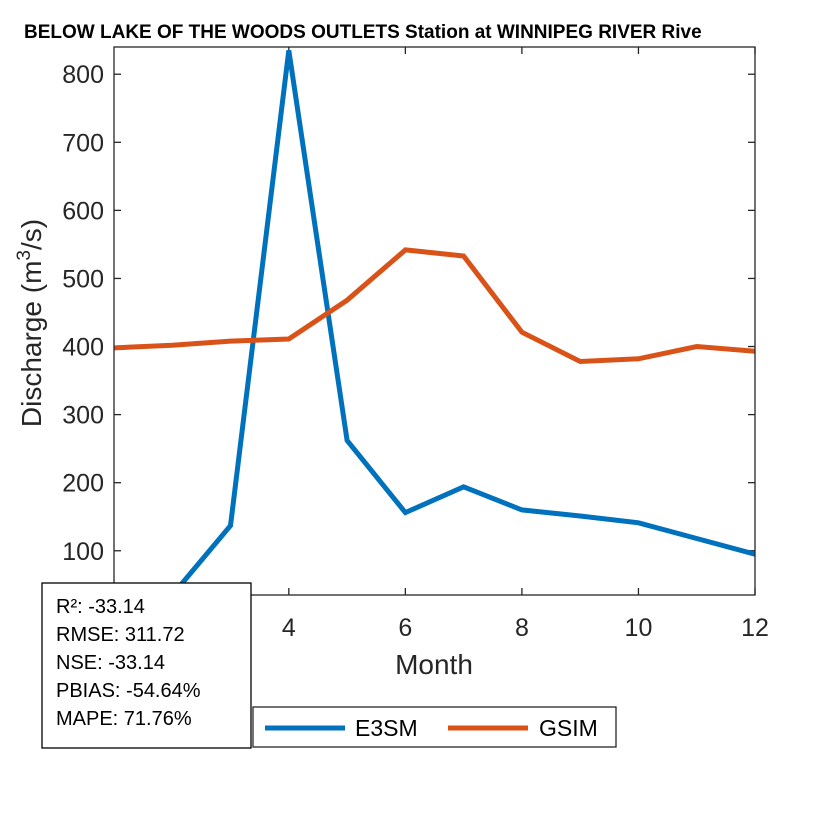 The height and width of the screenshot is (833, 833). I want to click on x-tick-label: 6, so click(405, 628).